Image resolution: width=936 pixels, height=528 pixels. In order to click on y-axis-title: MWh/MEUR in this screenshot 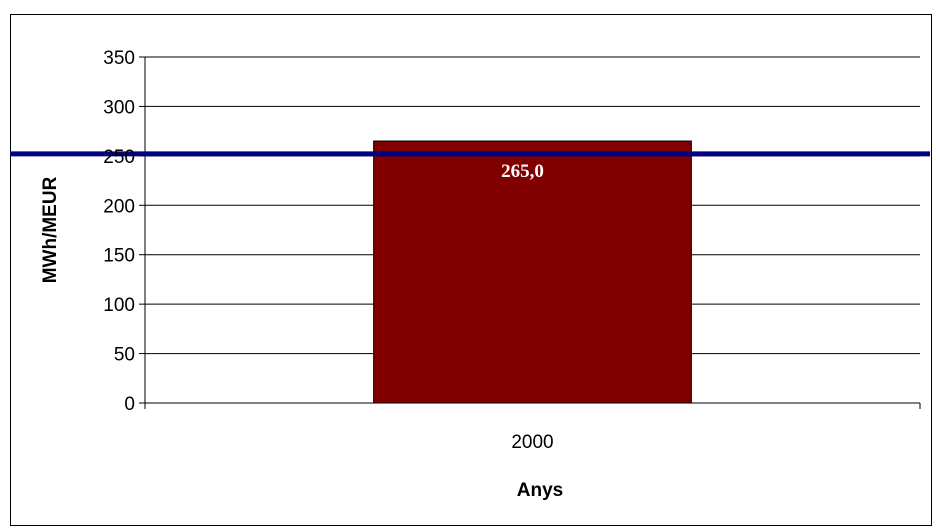, I will do `click(50, 229)`.